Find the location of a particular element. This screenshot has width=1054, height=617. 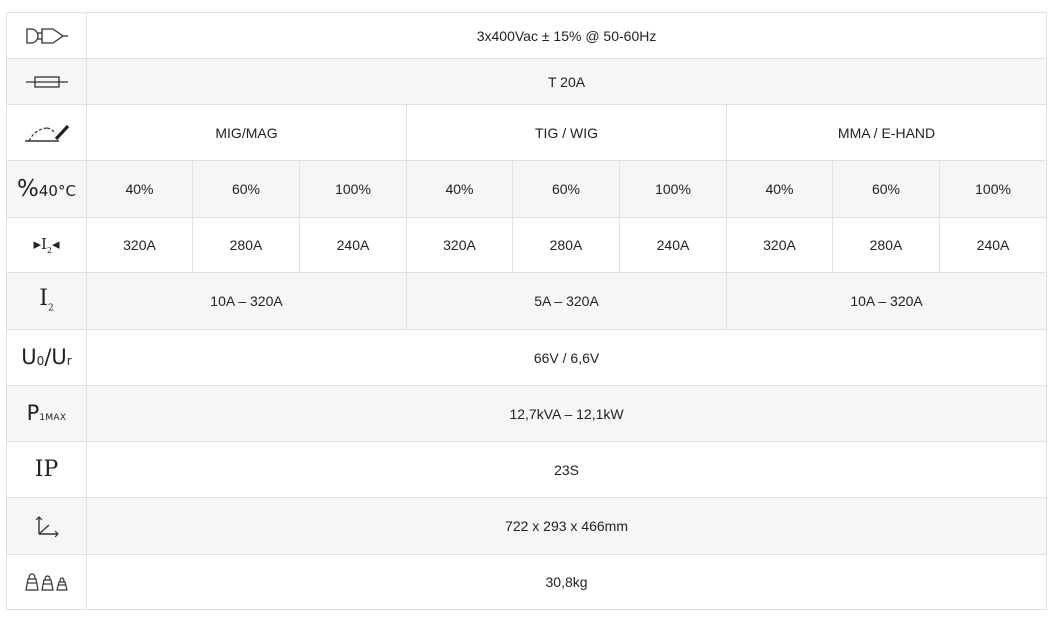

row-protection: IP 23S is located at coordinates (527, 469).